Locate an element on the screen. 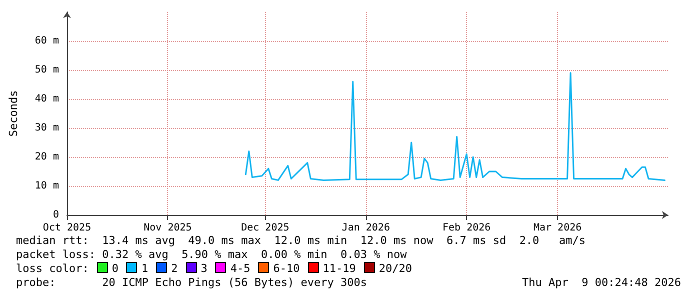 Image resolution: width=697 pixels, height=297 pixels. y-tick-label: 30 m is located at coordinates (46, 128).